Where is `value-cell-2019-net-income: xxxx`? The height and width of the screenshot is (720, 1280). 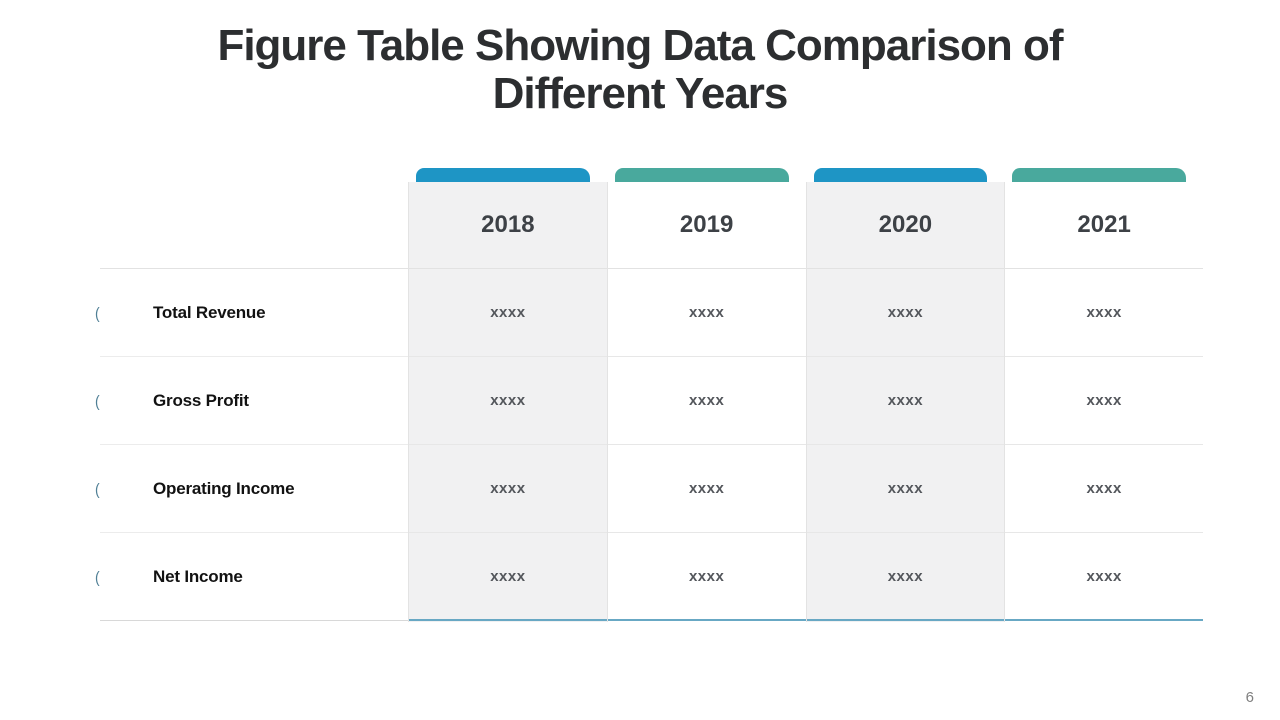
value-cell-2019-net-income: xxxx is located at coordinates (706, 577).